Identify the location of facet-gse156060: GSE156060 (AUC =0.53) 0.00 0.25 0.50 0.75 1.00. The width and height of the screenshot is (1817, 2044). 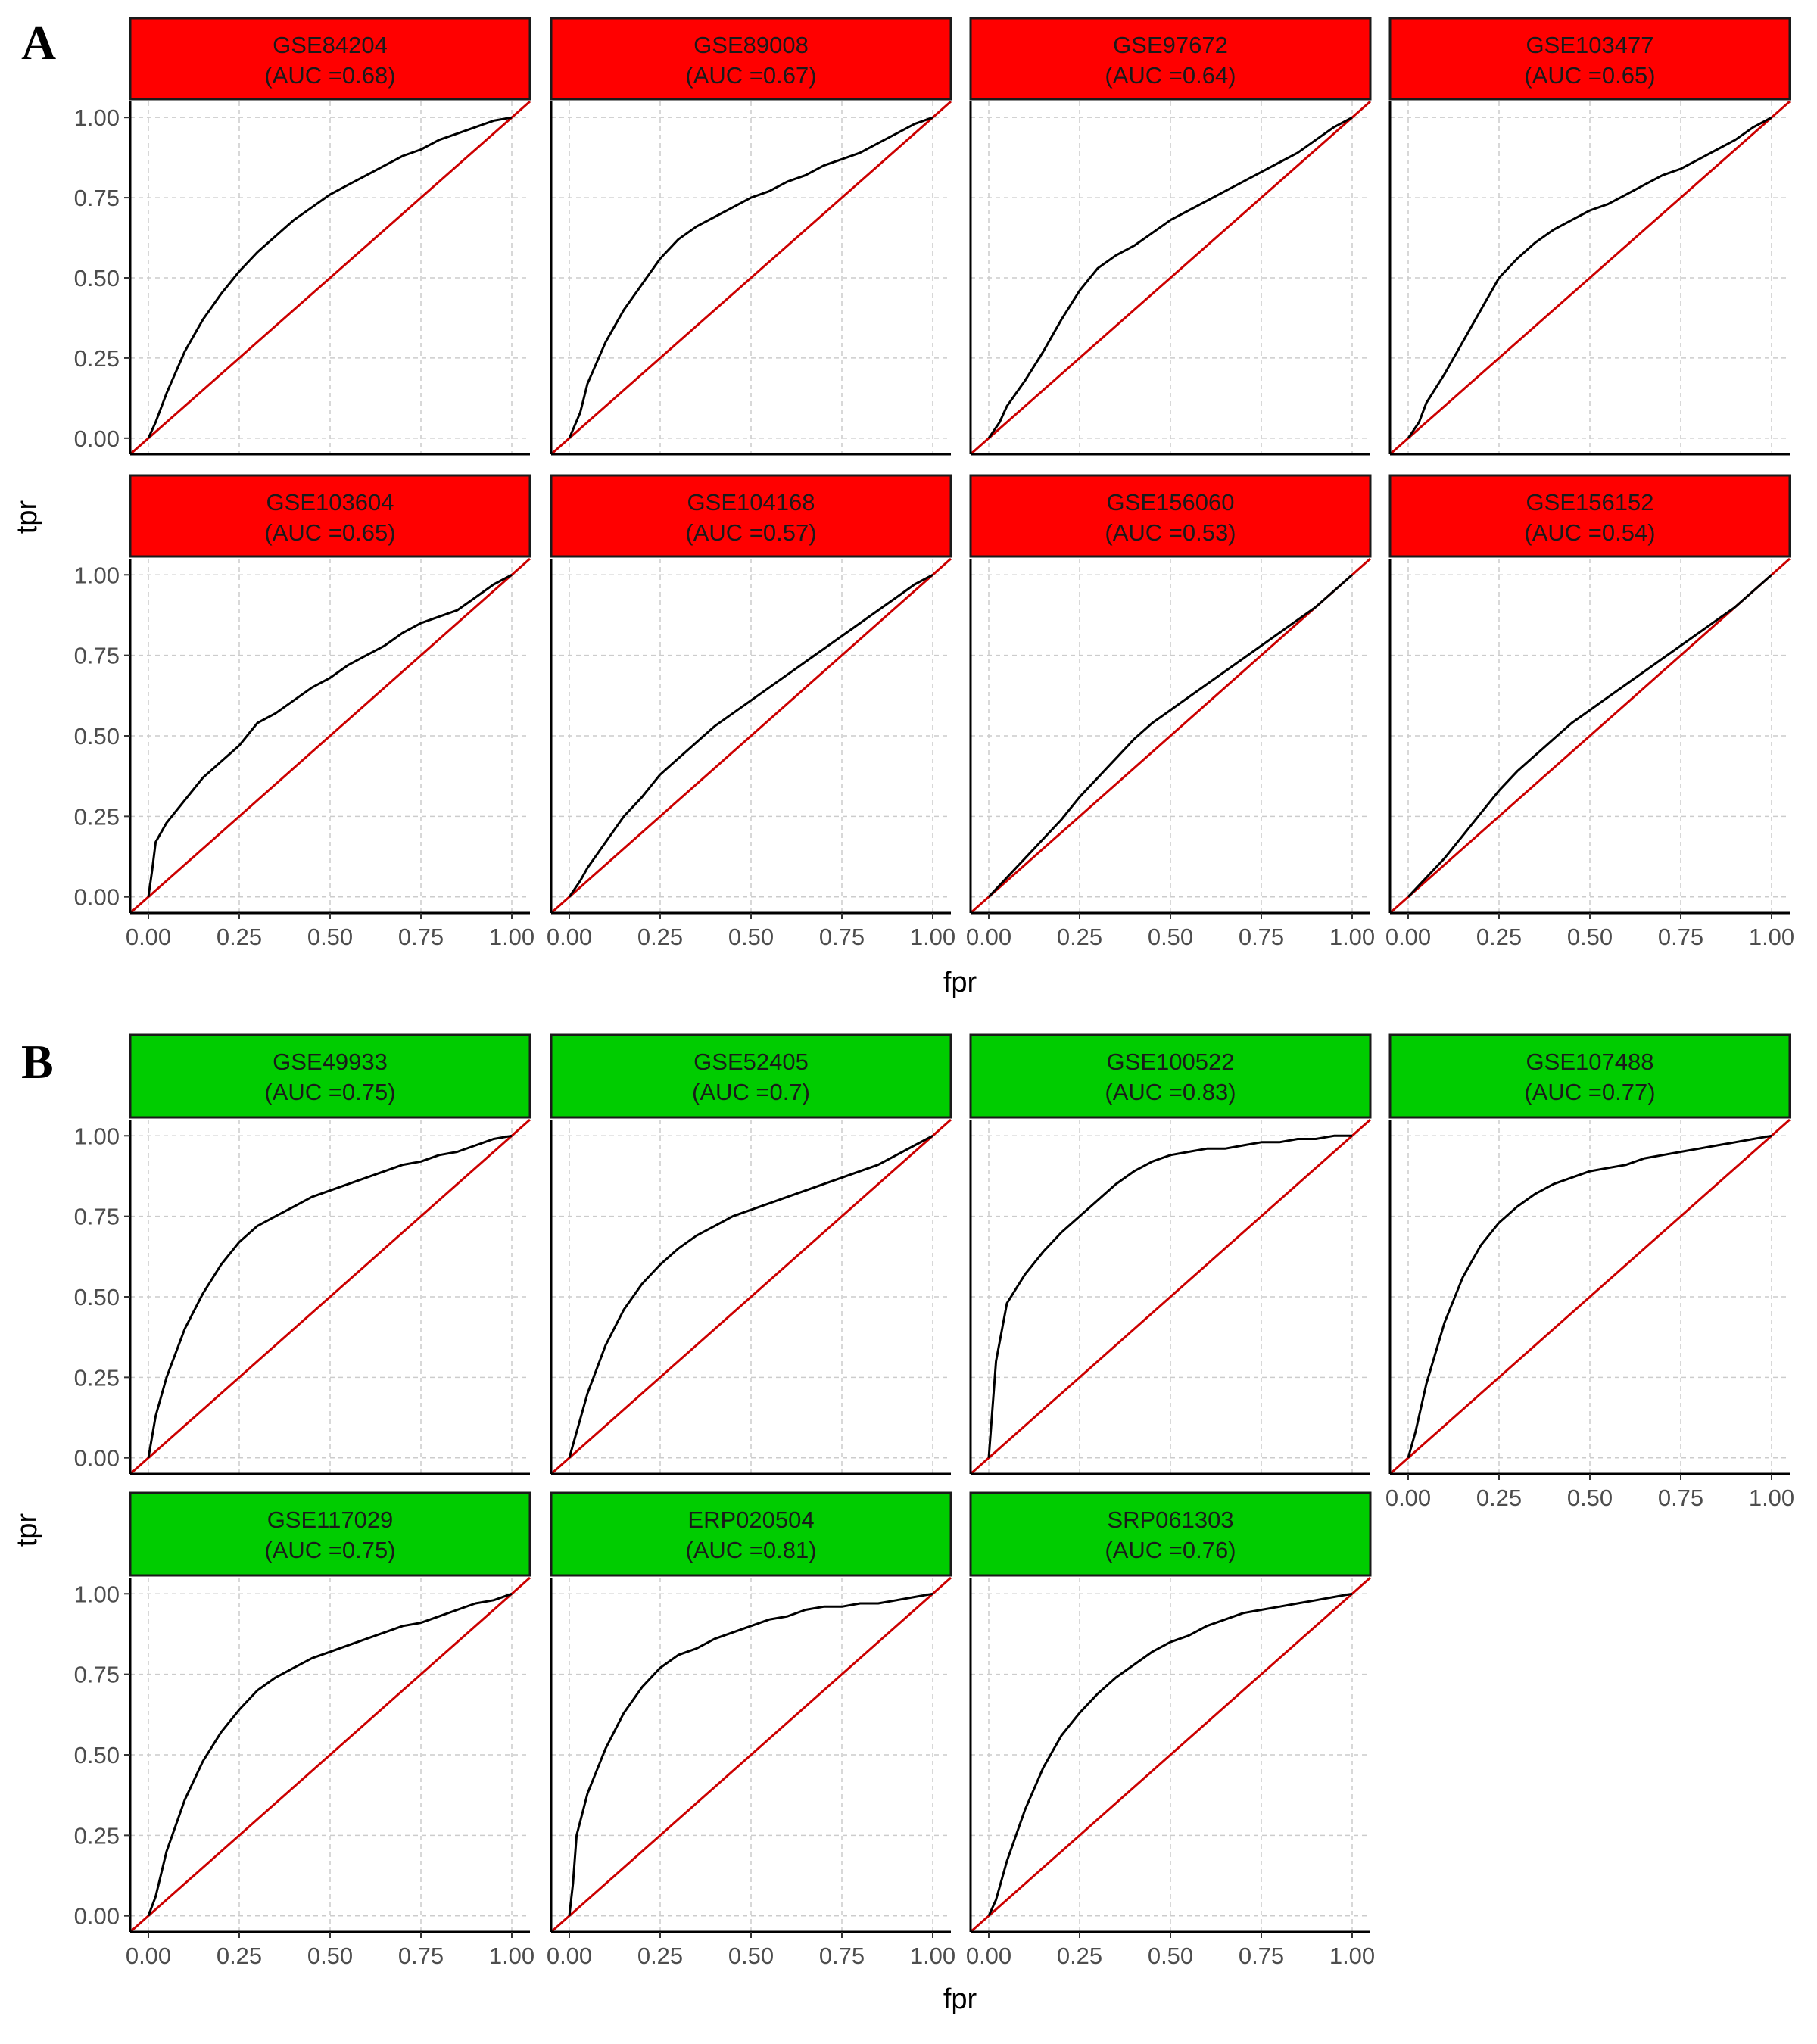
(1170, 712).